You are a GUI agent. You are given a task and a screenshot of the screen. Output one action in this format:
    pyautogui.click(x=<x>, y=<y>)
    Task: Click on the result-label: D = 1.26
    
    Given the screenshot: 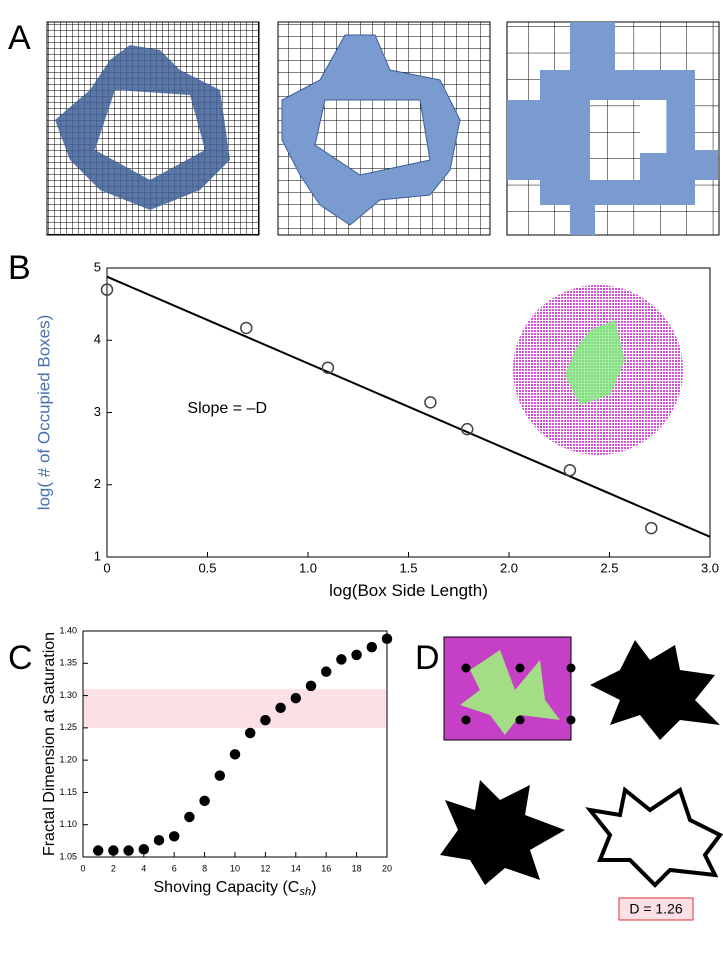 What is the action you would take?
    pyautogui.click(x=656, y=909)
    